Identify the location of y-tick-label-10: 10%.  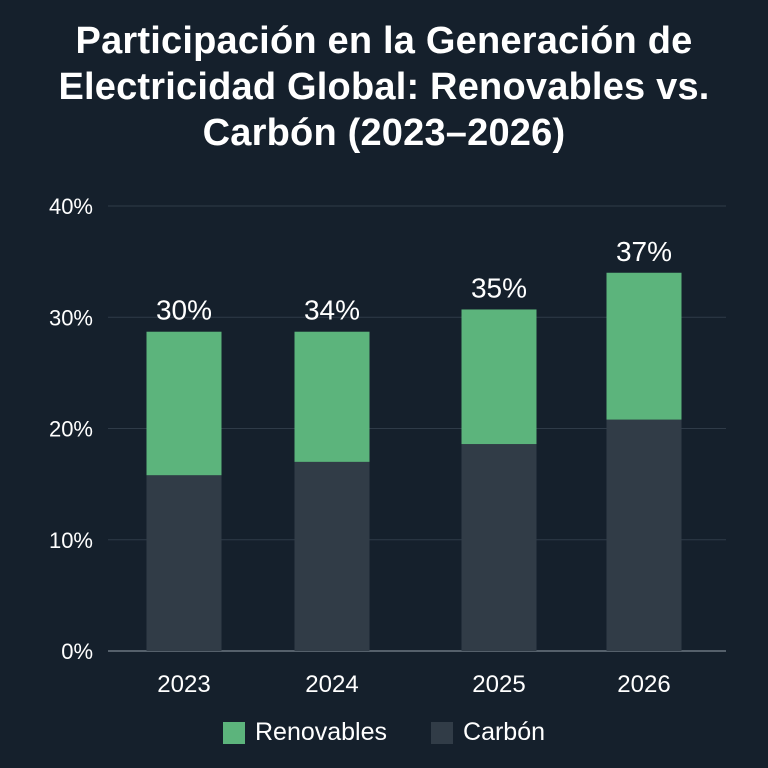
(71, 540).